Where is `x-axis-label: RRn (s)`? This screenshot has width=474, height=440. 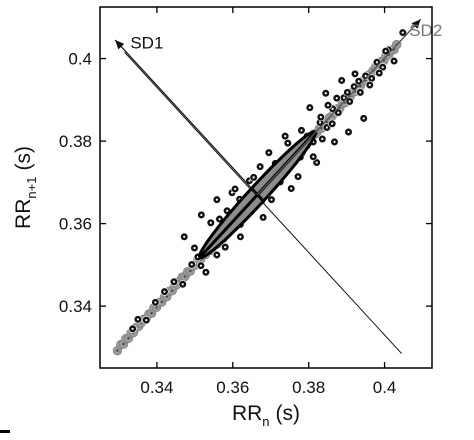
x-axis-label: RRn (s) is located at coordinates (266, 415).